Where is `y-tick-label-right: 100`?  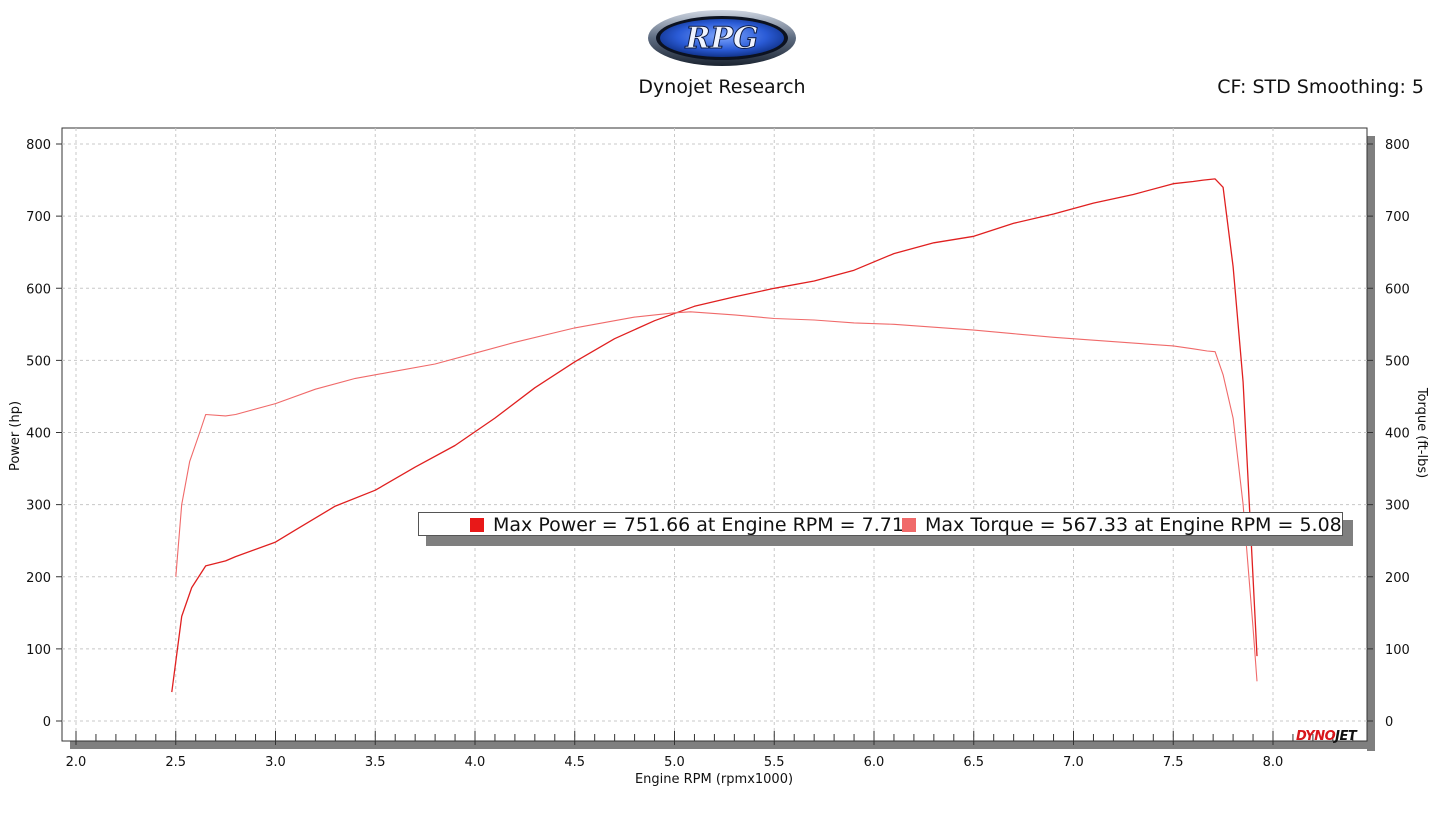
y-tick-label-right: 100 is located at coordinates (1397, 650).